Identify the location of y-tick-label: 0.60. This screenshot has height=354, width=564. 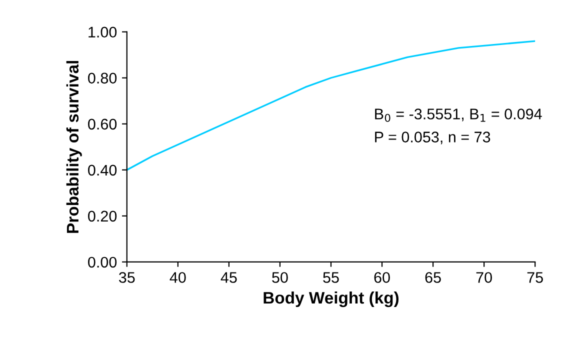
(102, 124).